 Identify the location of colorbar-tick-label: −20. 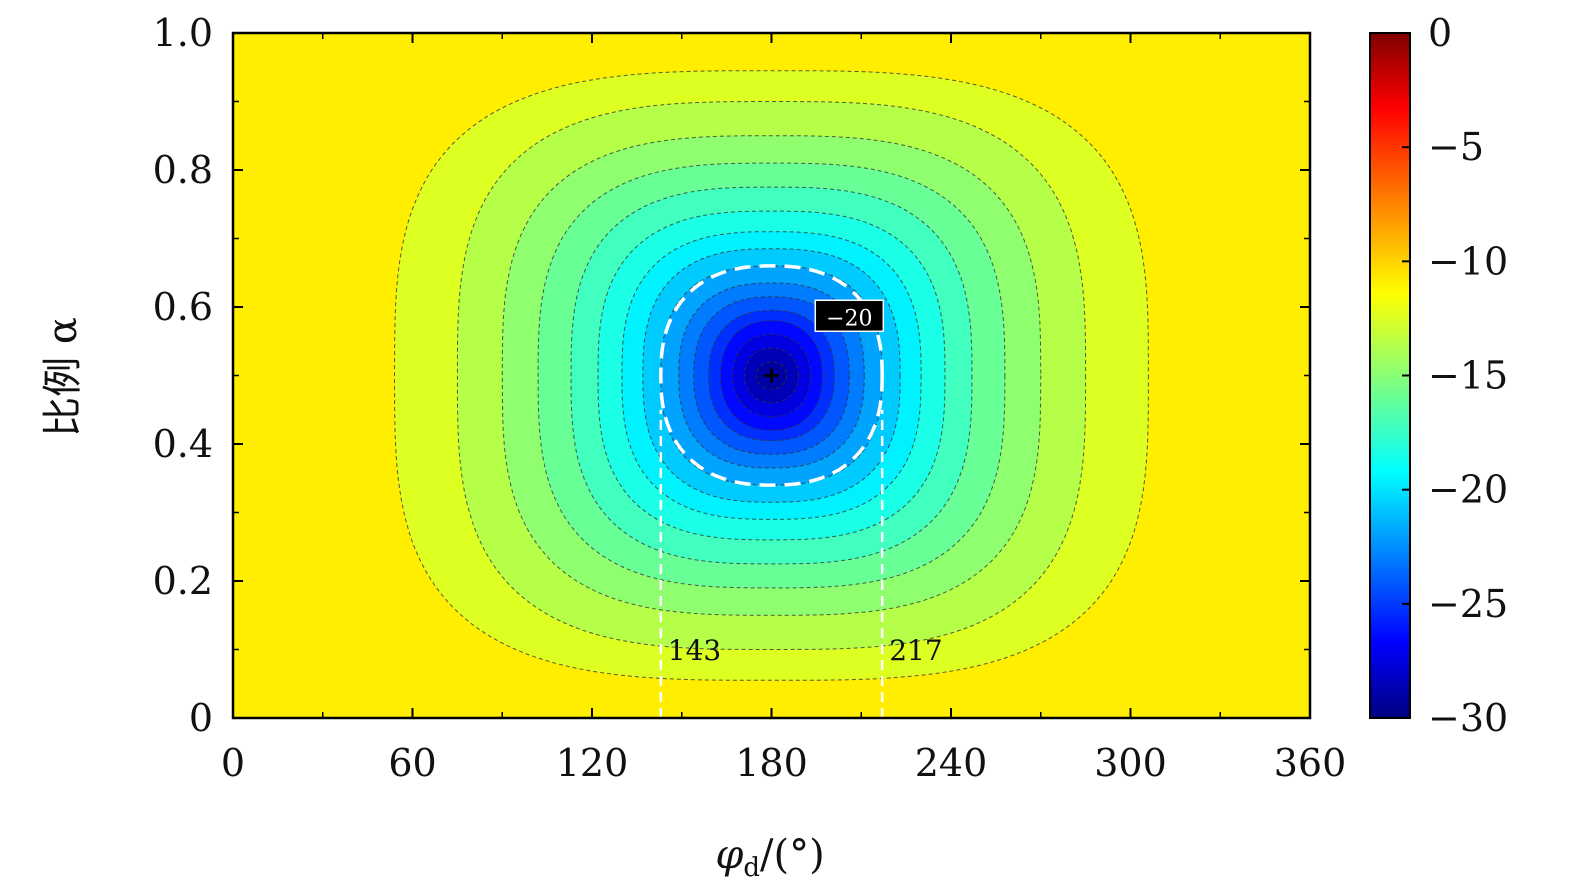
(1468, 490).